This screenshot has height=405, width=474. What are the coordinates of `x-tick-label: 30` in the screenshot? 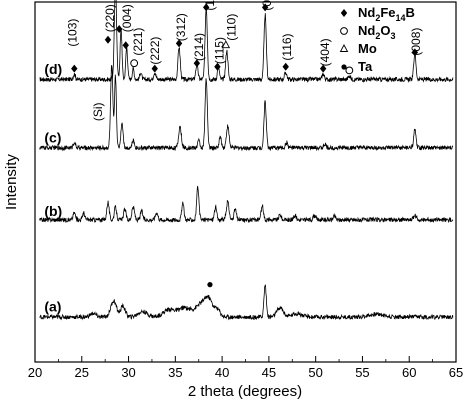 It's located at (128, 372).